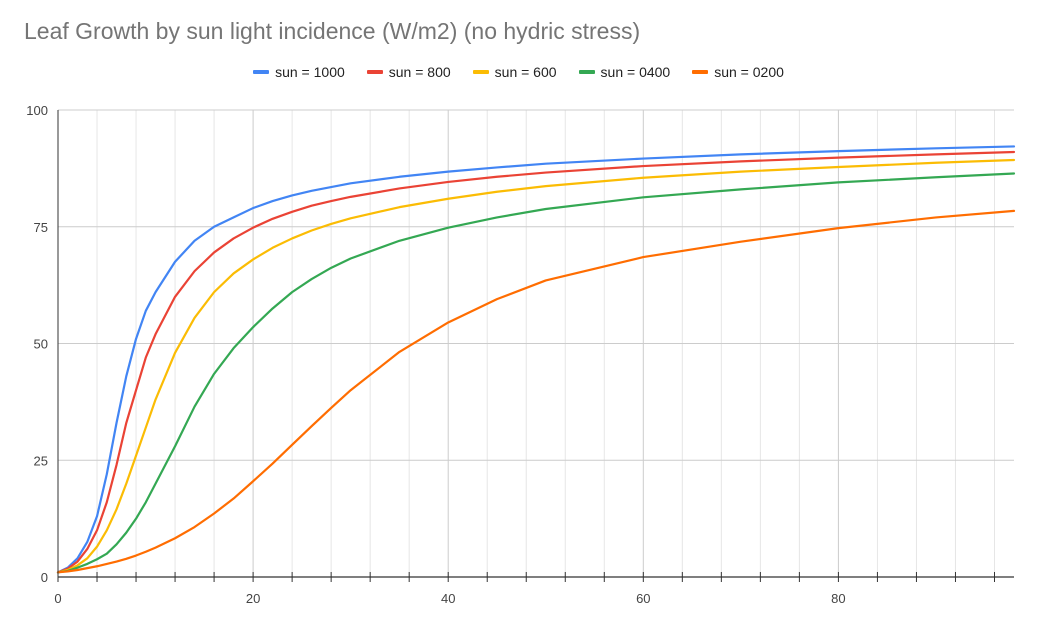 The image size is (1037, 628). I want to click on legend-label-sun-600: sun = 600, so click(525, 72).